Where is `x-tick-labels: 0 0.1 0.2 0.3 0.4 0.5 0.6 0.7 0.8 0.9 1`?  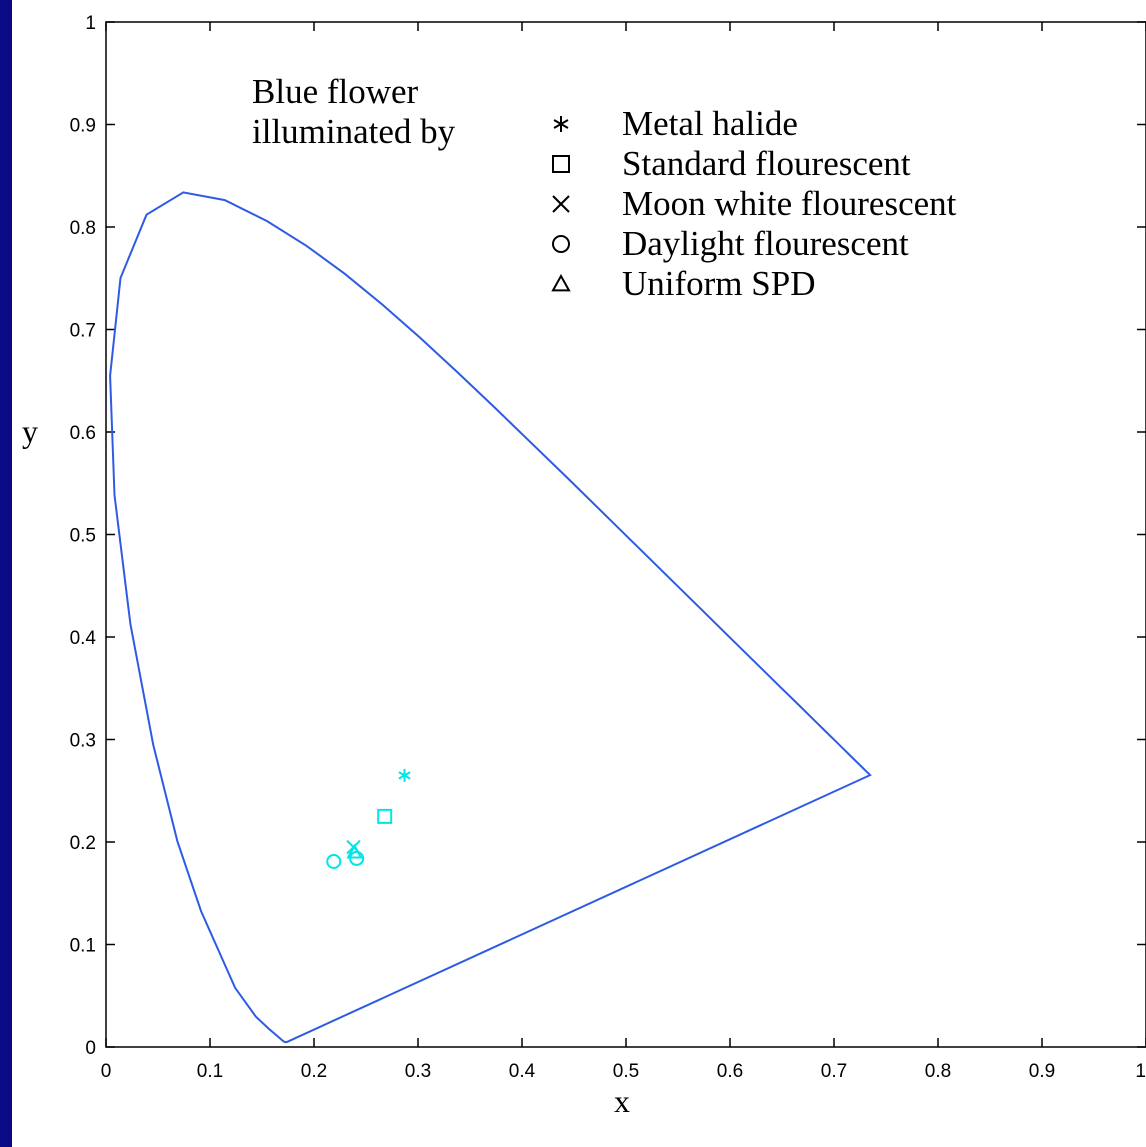
x-tick-labels: 0 0.1 0.2 0.3 0.4 0.5 0.6 0.7 0.8 0.9 1 is located at coordinates (623, 1071).